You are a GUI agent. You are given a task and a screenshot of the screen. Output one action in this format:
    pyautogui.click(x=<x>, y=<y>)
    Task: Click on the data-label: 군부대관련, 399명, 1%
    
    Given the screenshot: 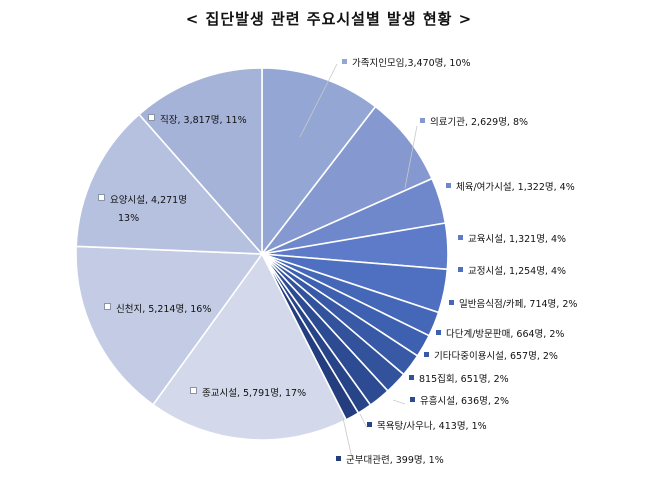 What is the action you would take?
    pyautogui.click(x=390, y=461)
    